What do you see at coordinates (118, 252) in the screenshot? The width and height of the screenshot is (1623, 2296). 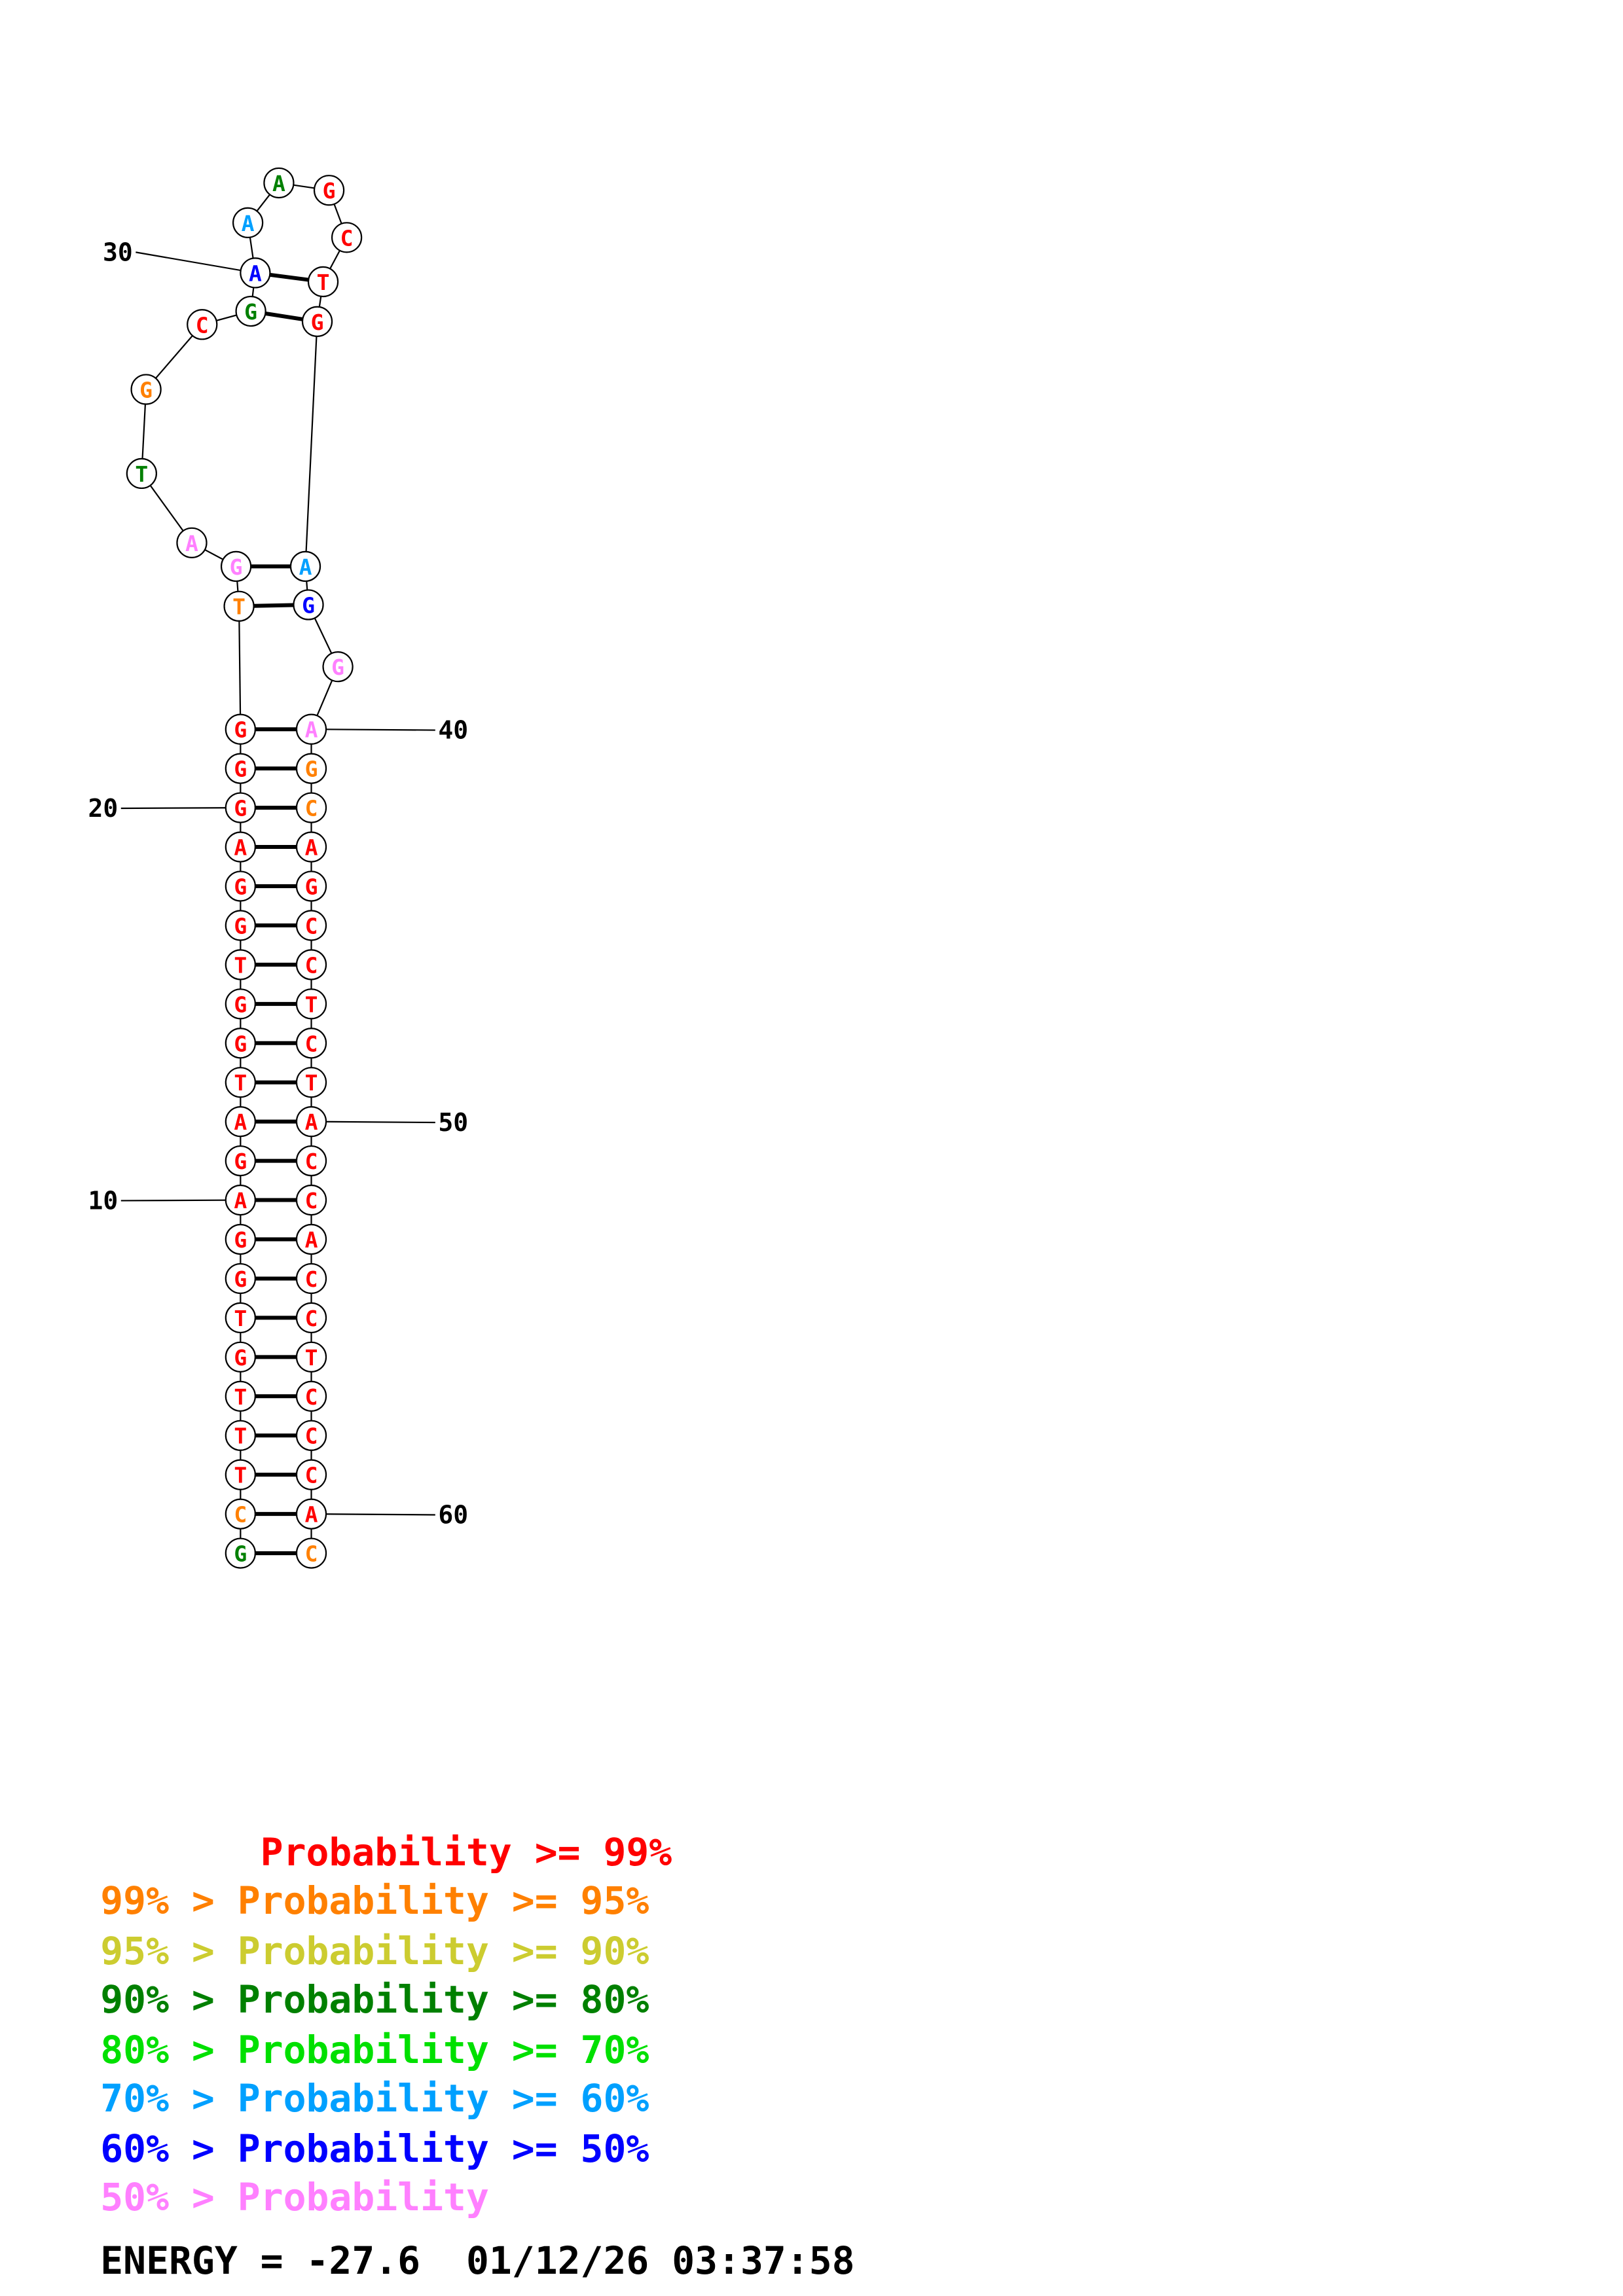 I see `position-label-30: 30` at bounding box center [118, 252].